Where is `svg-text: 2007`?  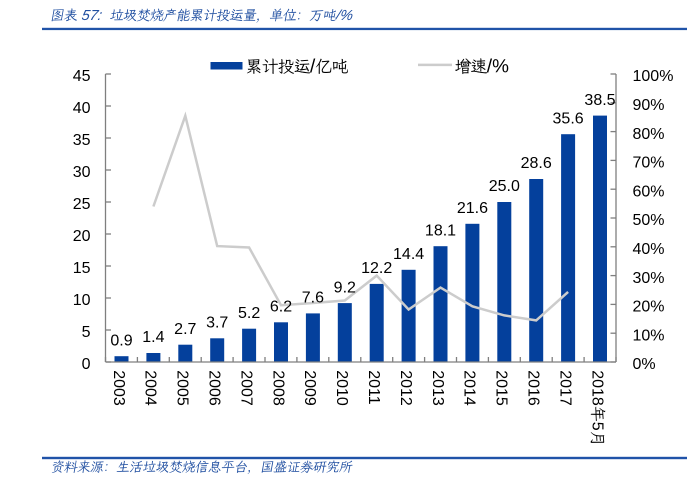
svg-text: 2007 is located at coordinates (245, 388).